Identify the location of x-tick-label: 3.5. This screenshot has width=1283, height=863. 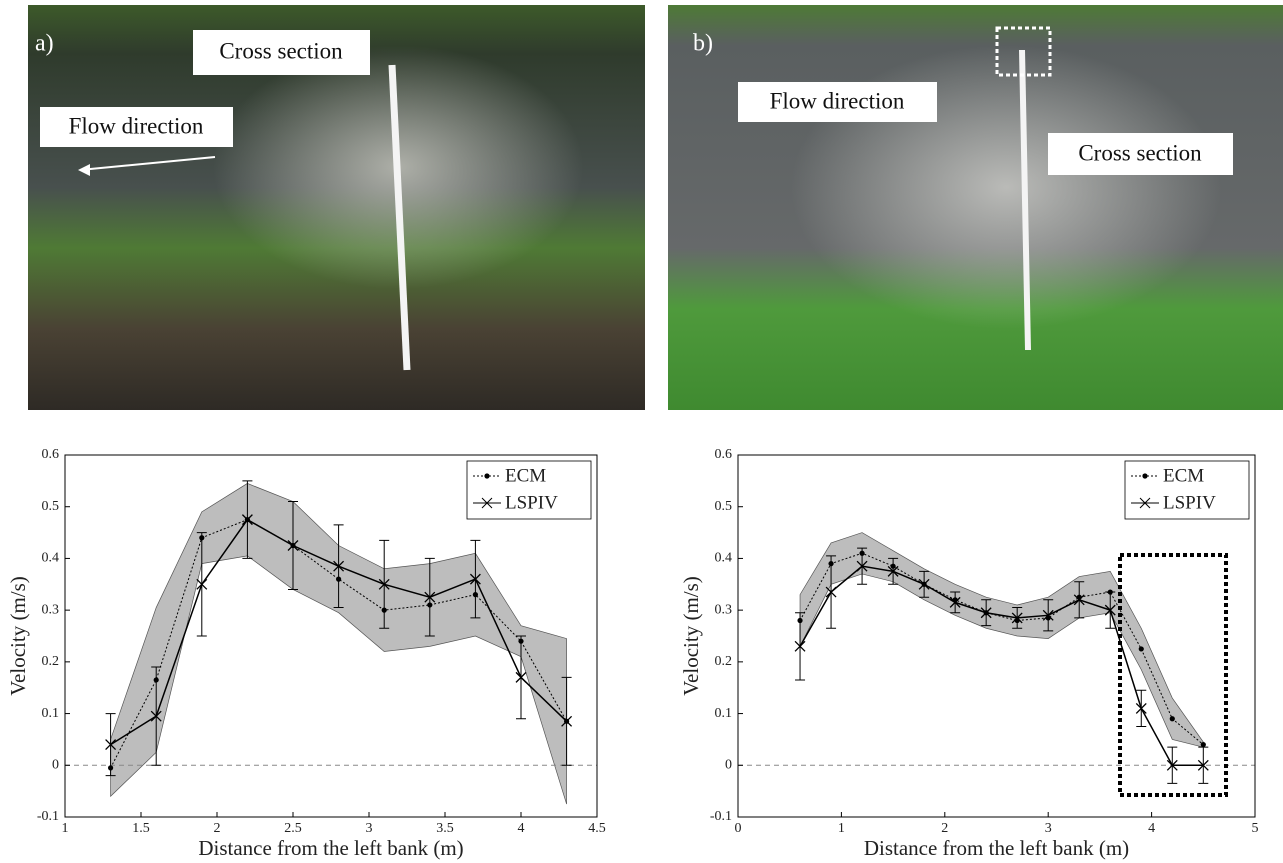
(445, 828).